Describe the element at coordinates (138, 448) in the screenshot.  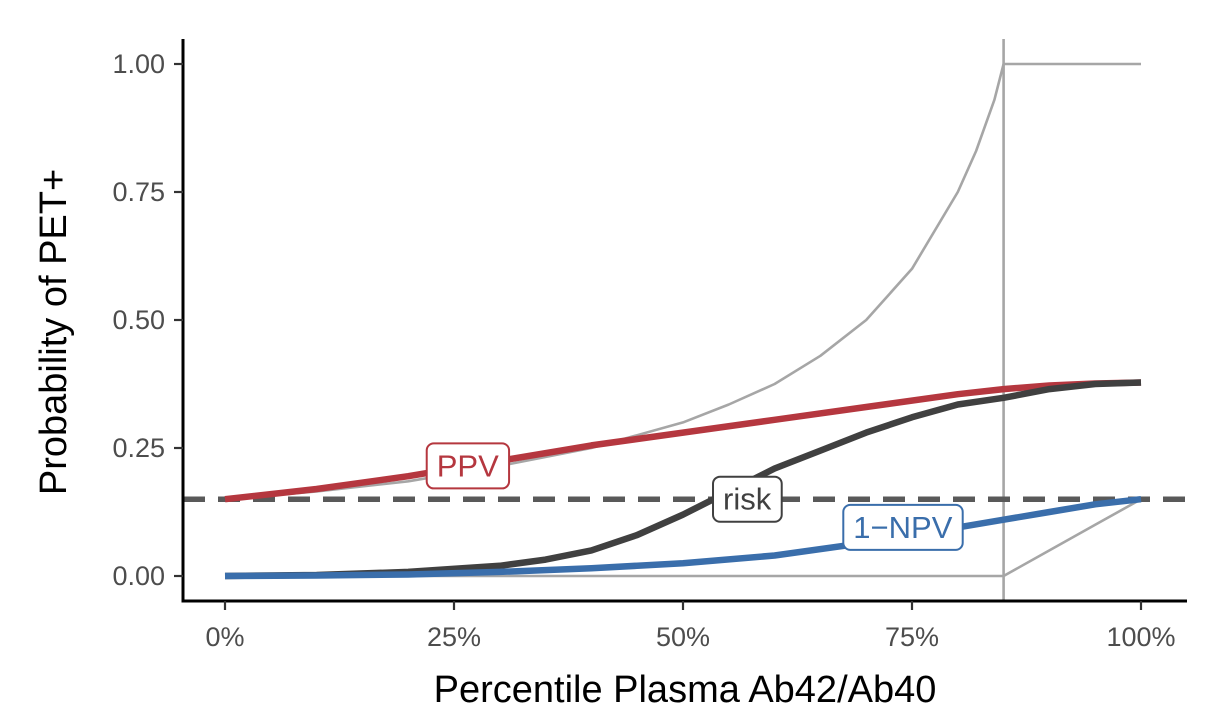
I see `y-tick-label: 0.25` at that location.